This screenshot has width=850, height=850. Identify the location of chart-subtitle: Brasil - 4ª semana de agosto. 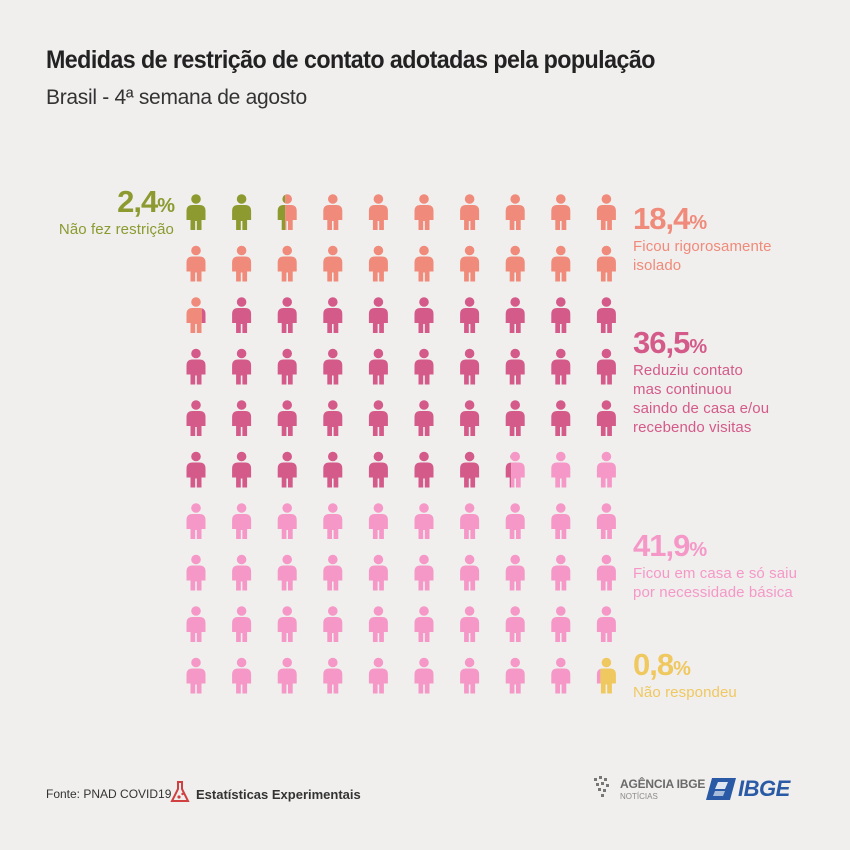
(176, 97).